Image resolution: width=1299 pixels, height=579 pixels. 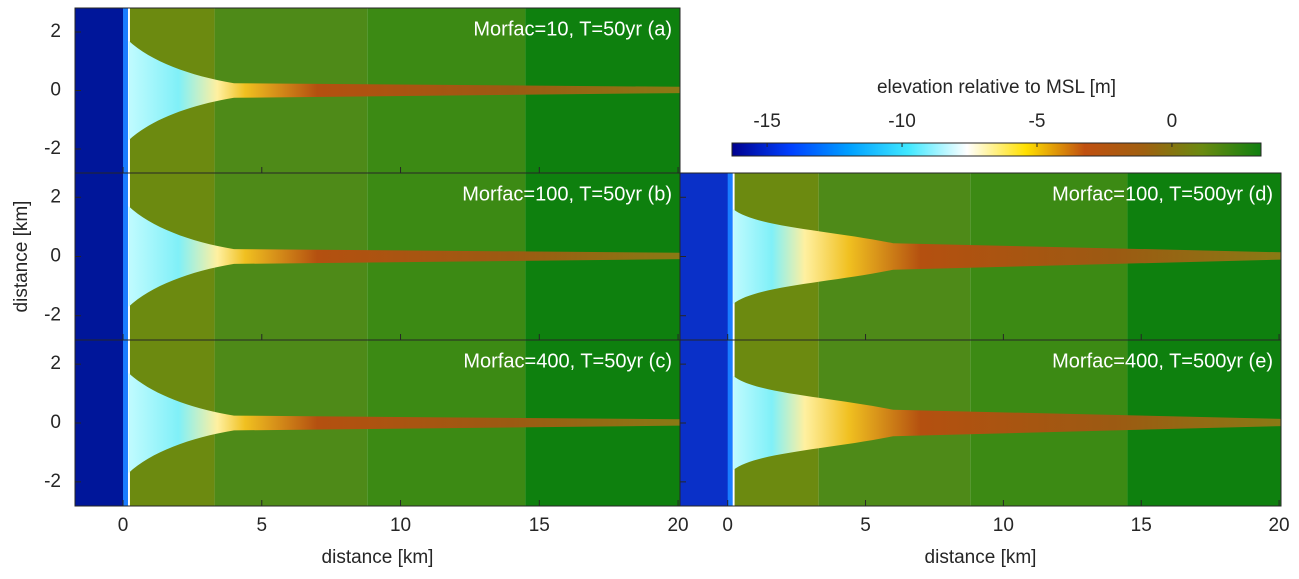 What do you see at coordinates (1162, 361) in the screenshot?
I see `panel-title: Morfac=400, T=500yr (e)` at bounding box center [1162, 361].